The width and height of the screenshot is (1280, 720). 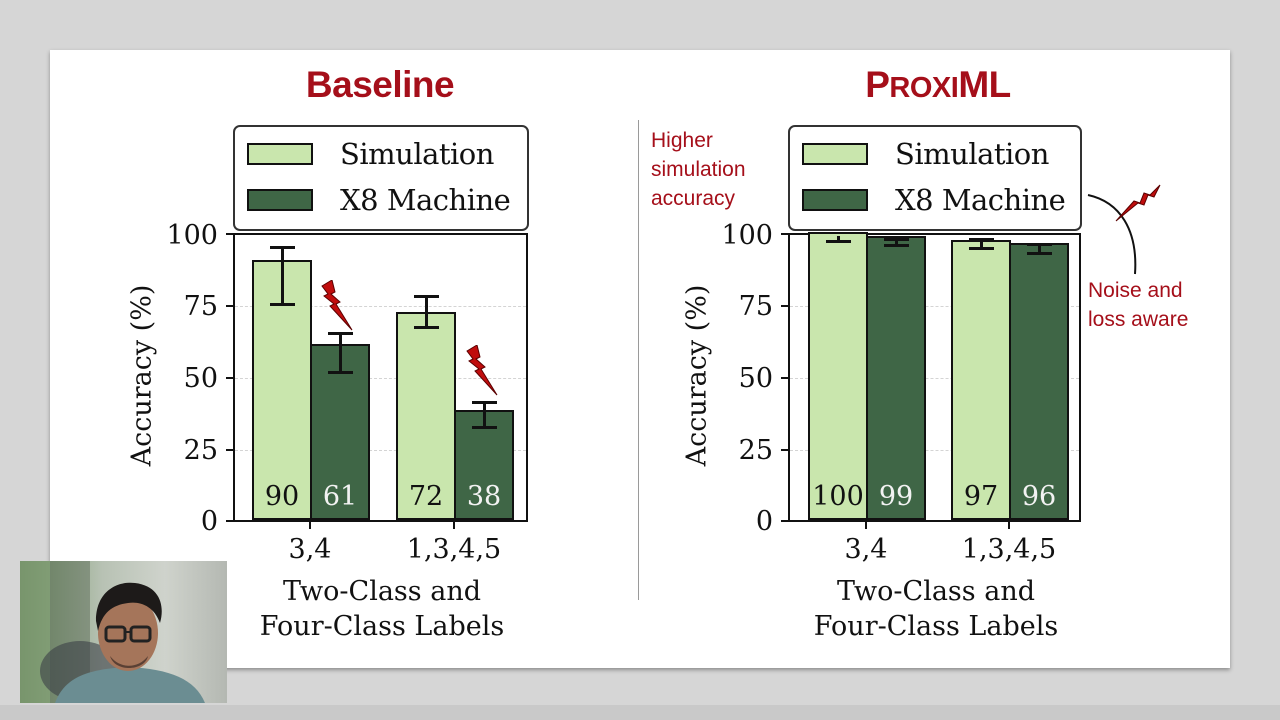 I want to click on y-tick-label: 75, so click(x=755, y=306).